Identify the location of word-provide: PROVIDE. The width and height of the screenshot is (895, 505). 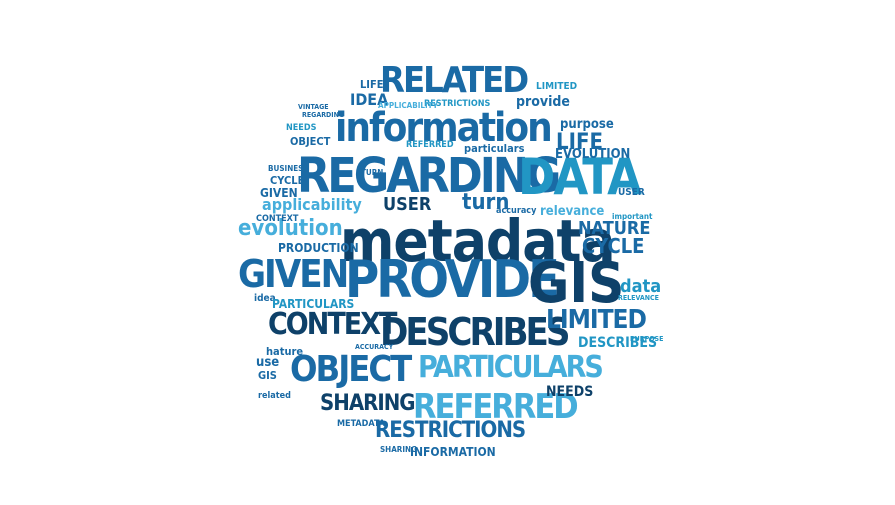
(452, 280).